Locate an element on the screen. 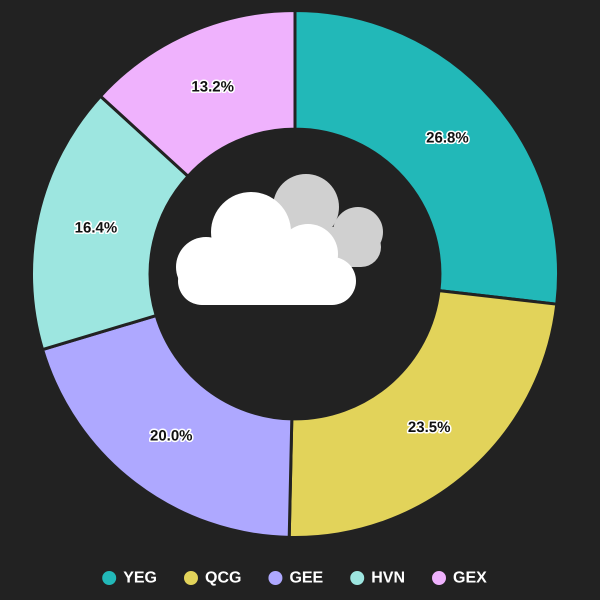  legend-label: QCG is located at coordinates (223, 577).